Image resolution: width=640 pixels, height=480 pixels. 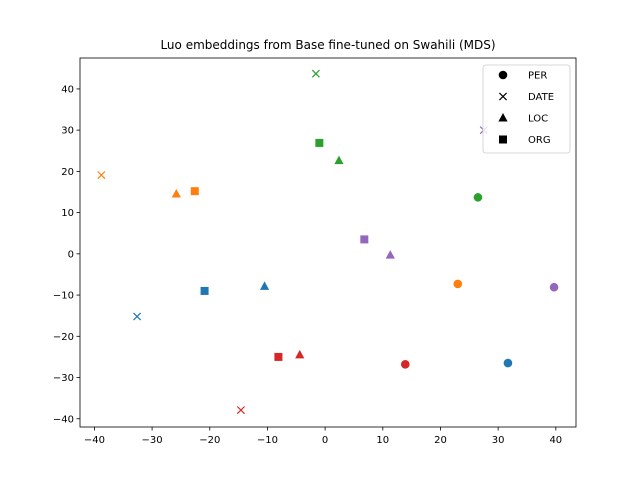 What do you see at coordinates (503, 117) in the screenshot?
I see `legend-marker-triangle` at bounding box center [503, 117].